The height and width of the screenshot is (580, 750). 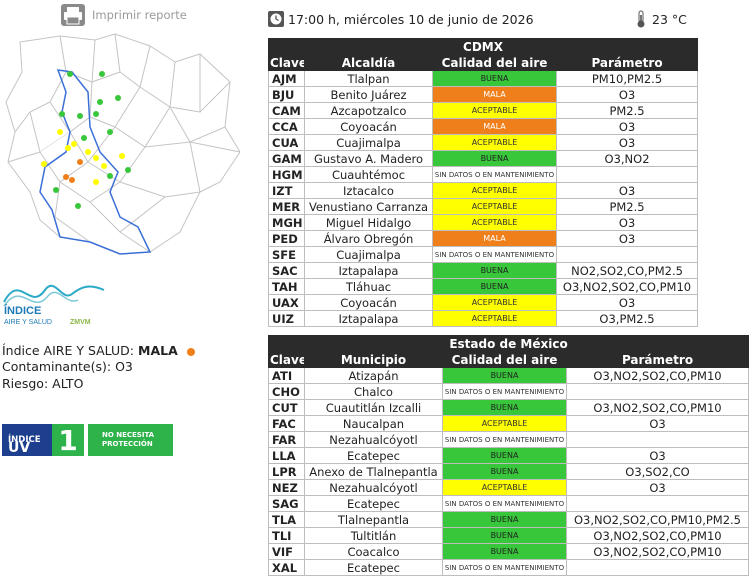 I want to click on parameter-cell: PM10,PM2.5, so click(x=627, y=78).